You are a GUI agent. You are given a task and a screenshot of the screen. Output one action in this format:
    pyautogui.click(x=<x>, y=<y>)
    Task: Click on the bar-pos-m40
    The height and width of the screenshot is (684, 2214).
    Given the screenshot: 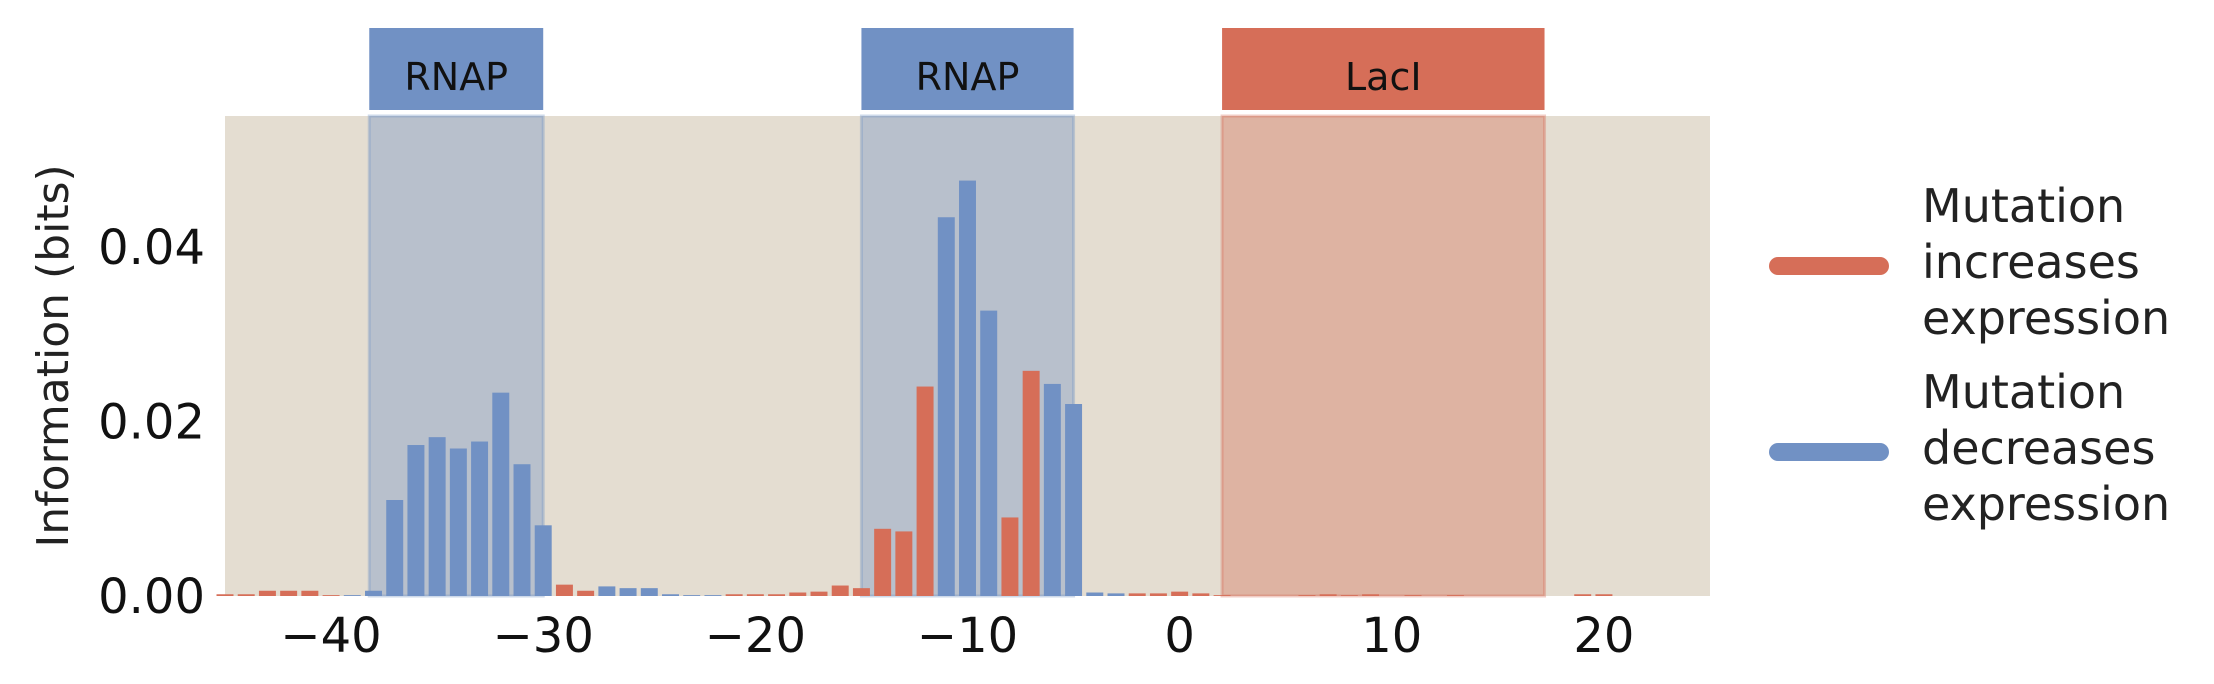 What is the action you would take?
    pyautogui.click(x=331, y=595)
    